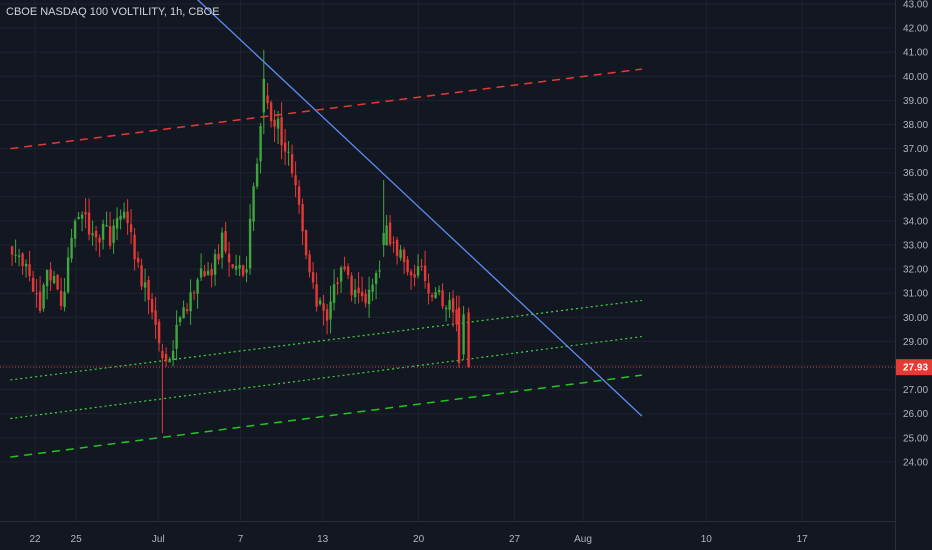 Image resolution: width=932 pixels, height=550 pixels. What do you see at coordinates (915, 101) in the screenshot?
I see `y-tick-label: 39.00` at bounding box center [915, 101].